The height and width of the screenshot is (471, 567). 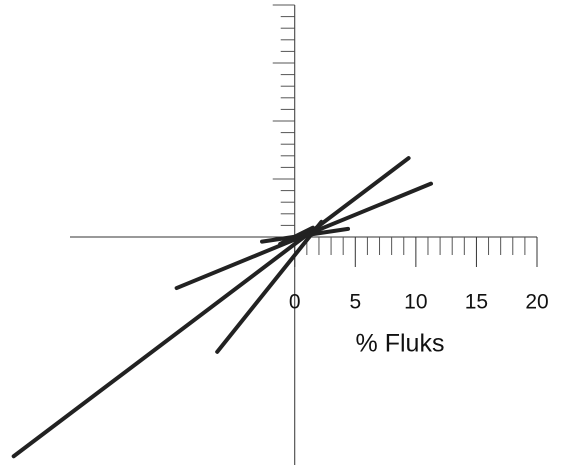 I want to click on x-axis-label: % Fluks, so click(x=400, y=344).